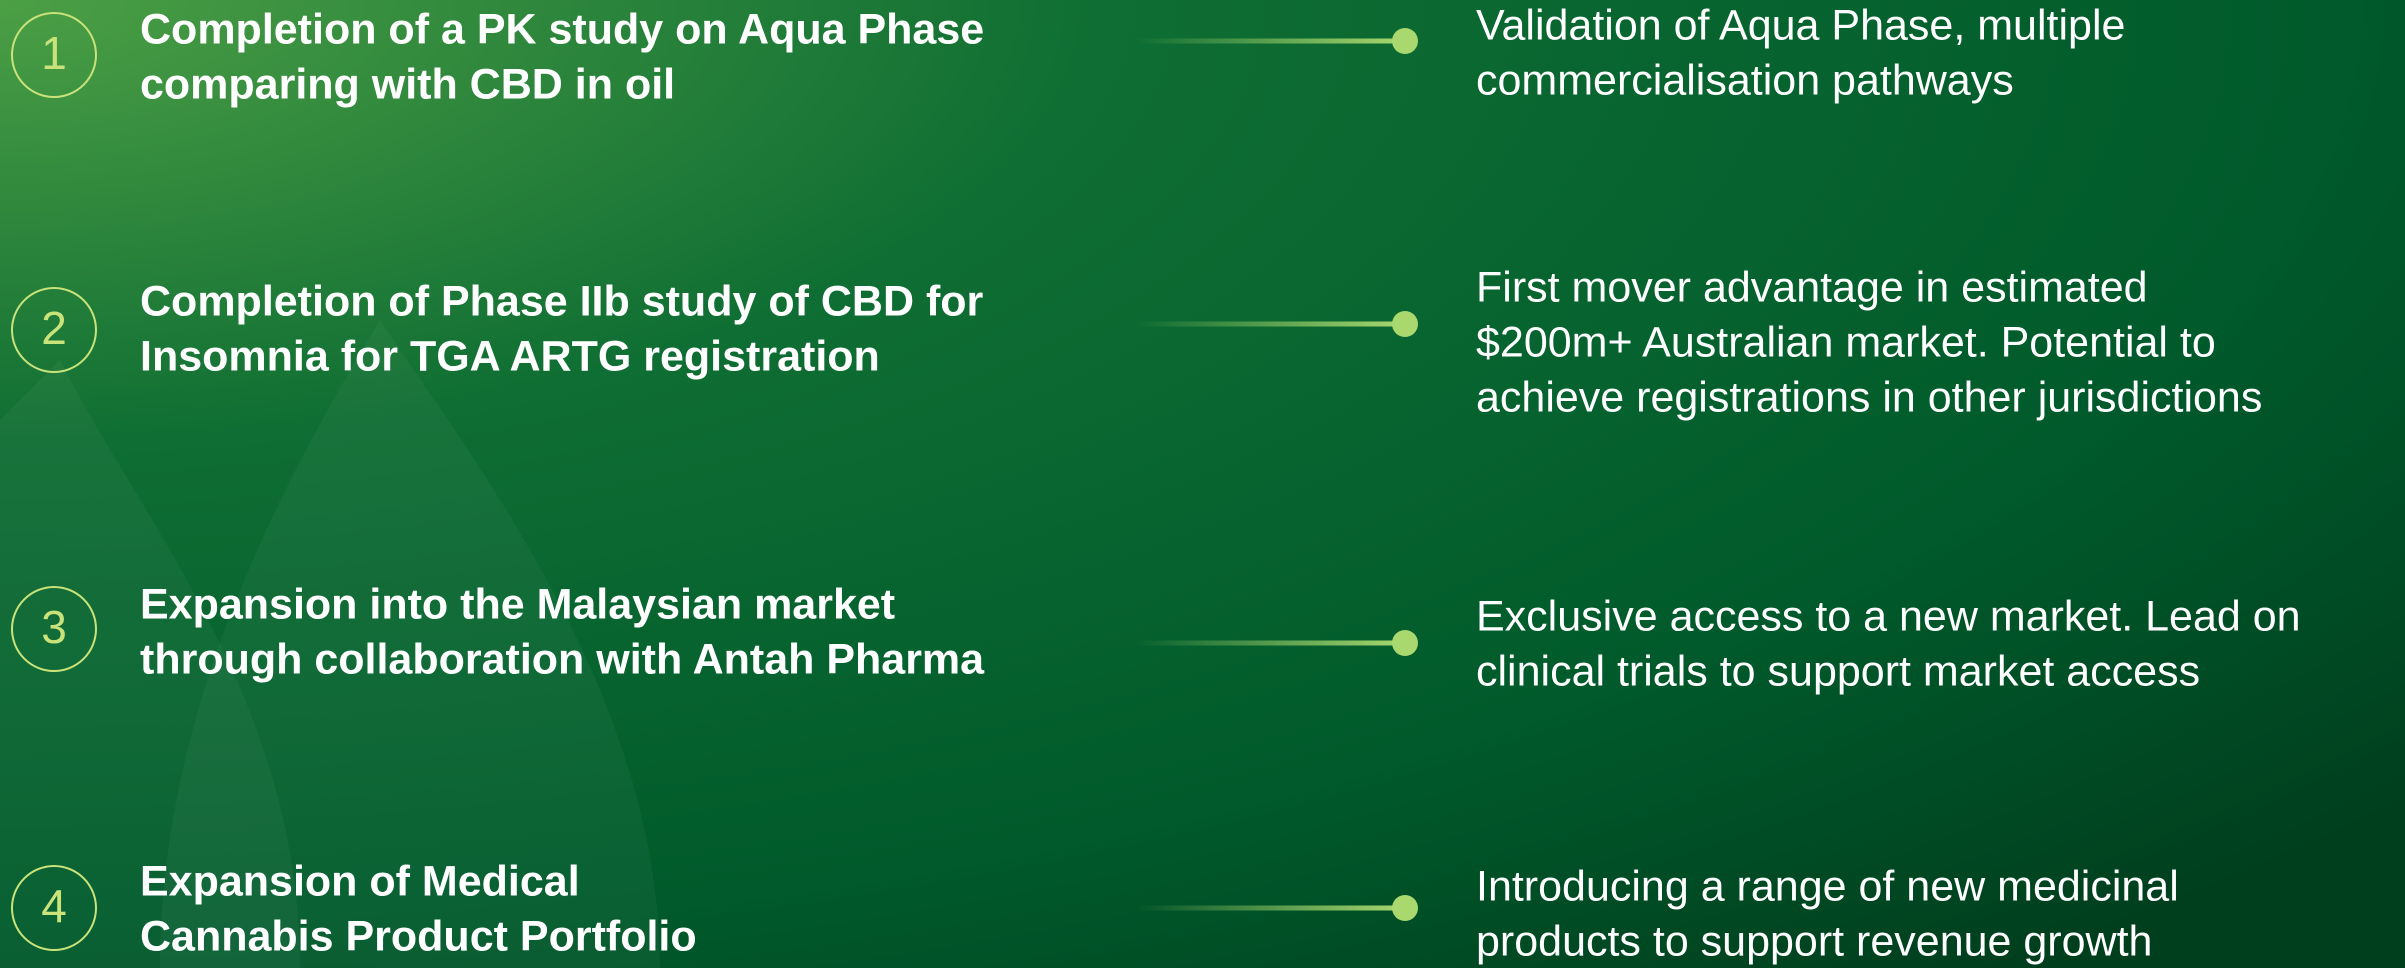 This screenshot has height=968, width=2405. Describe the element at coordinates (1827, 886) in the screenshot. I see `milestone-outcome: Introducing a range of new medicinal` at that location.